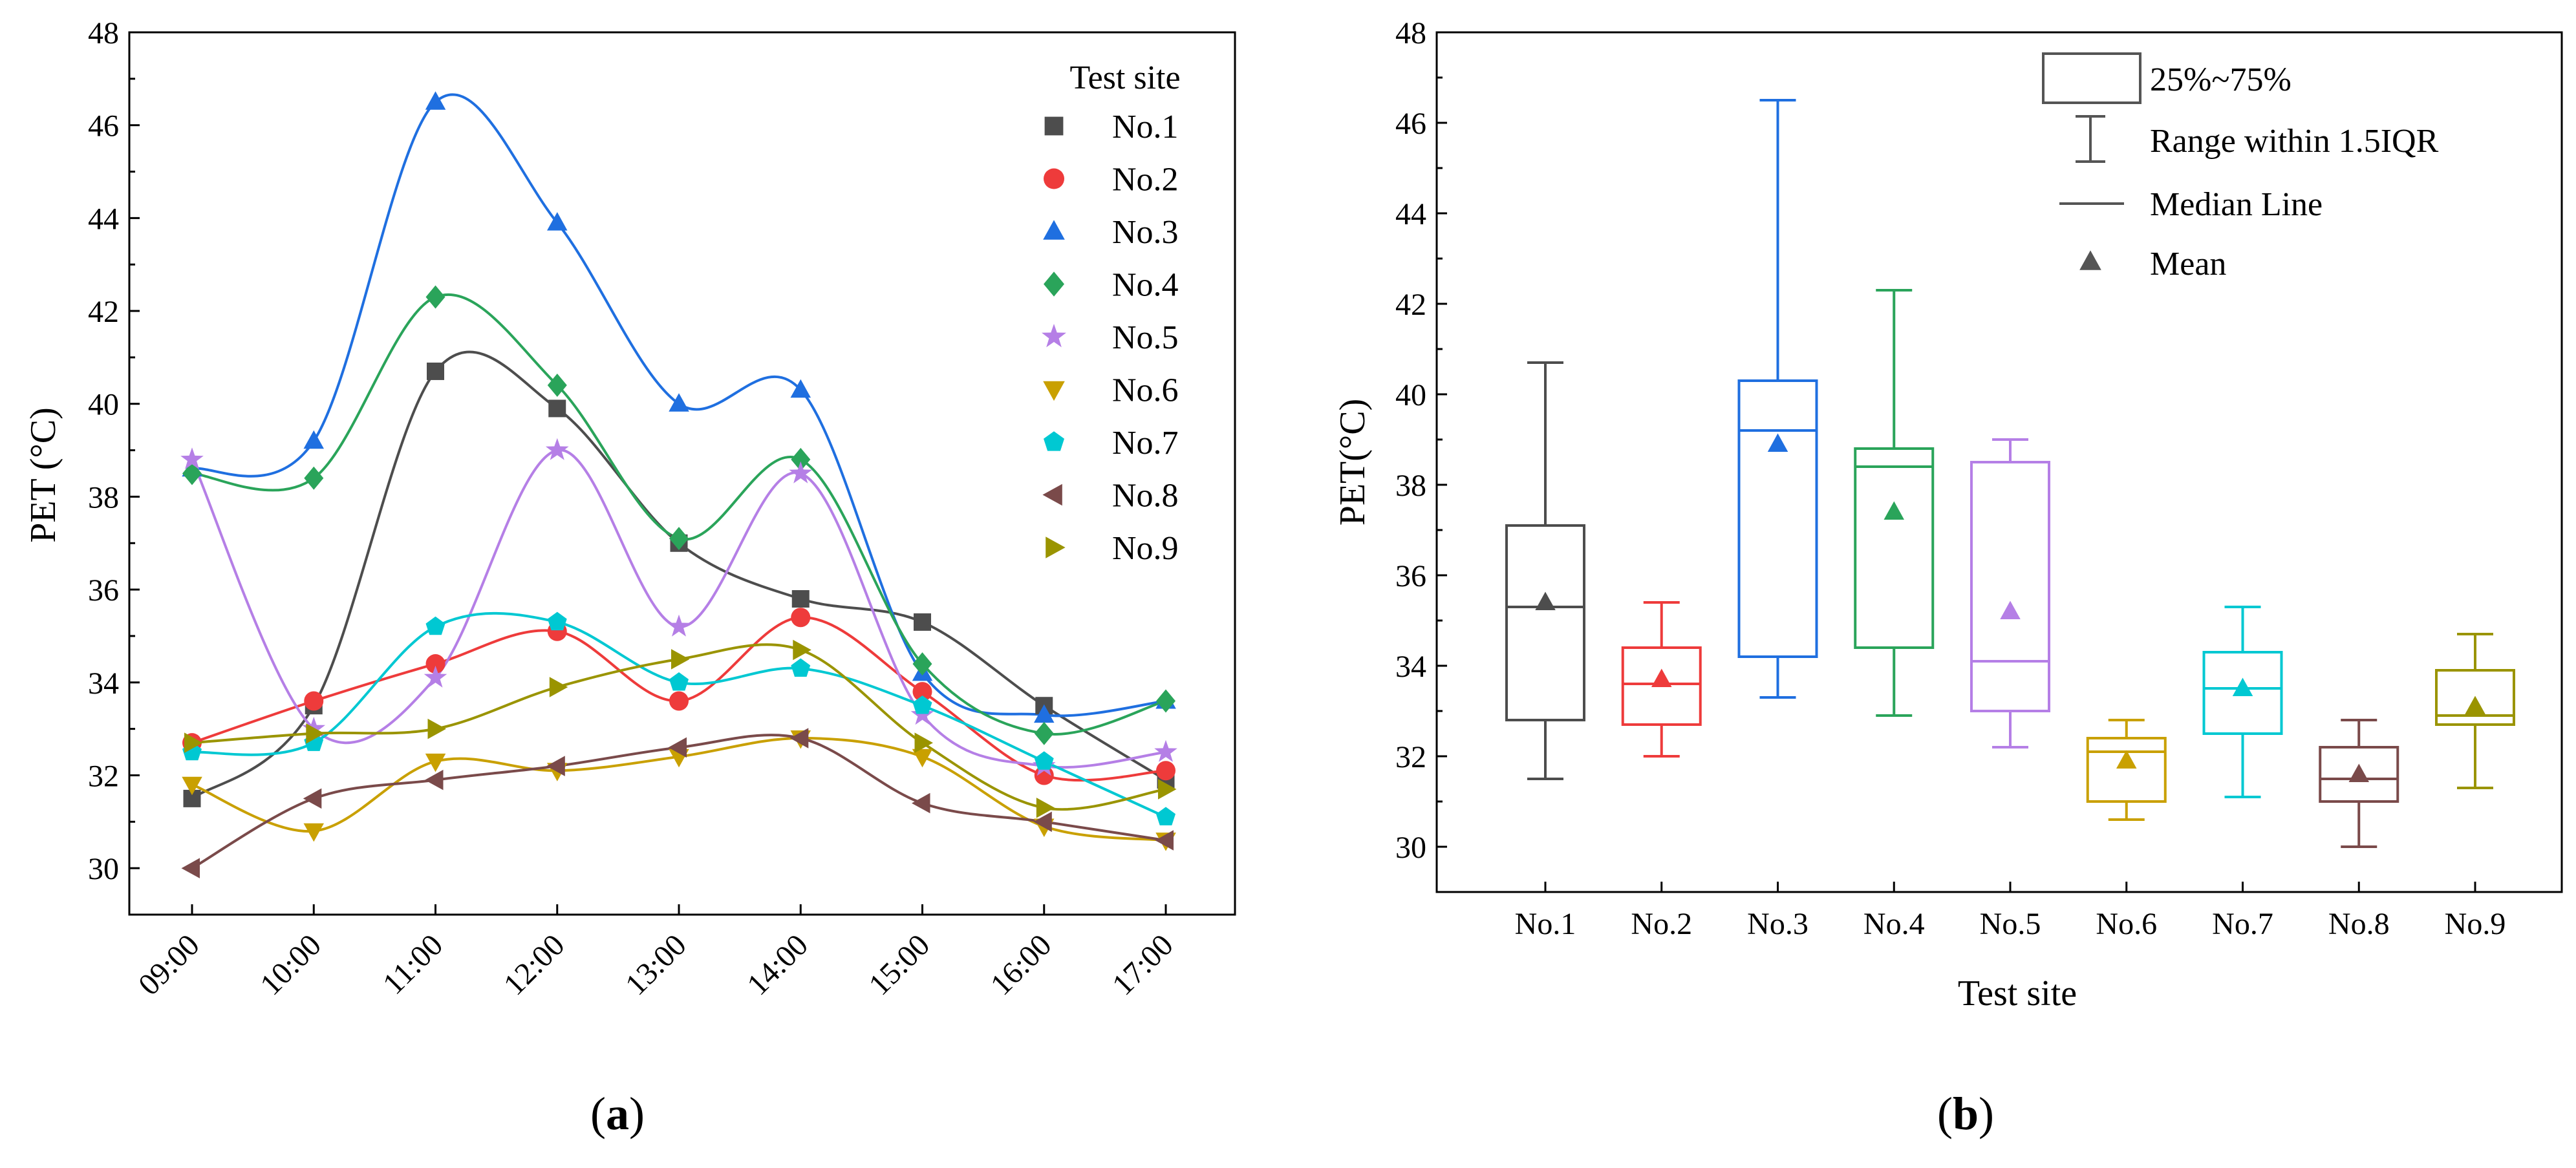  I want to click on box-No.4, so click(1894, 503).